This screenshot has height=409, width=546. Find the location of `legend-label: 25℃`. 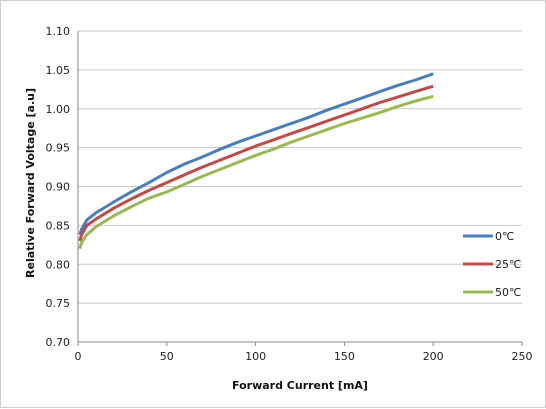

legend-label: 25℃ is located at coordinates (508, 264).